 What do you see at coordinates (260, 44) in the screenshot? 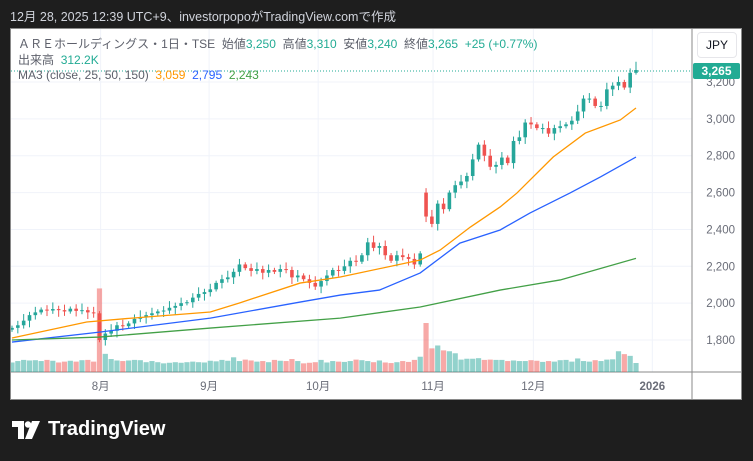
I see `open-value: 3,250` at bounding box center [260, 44].